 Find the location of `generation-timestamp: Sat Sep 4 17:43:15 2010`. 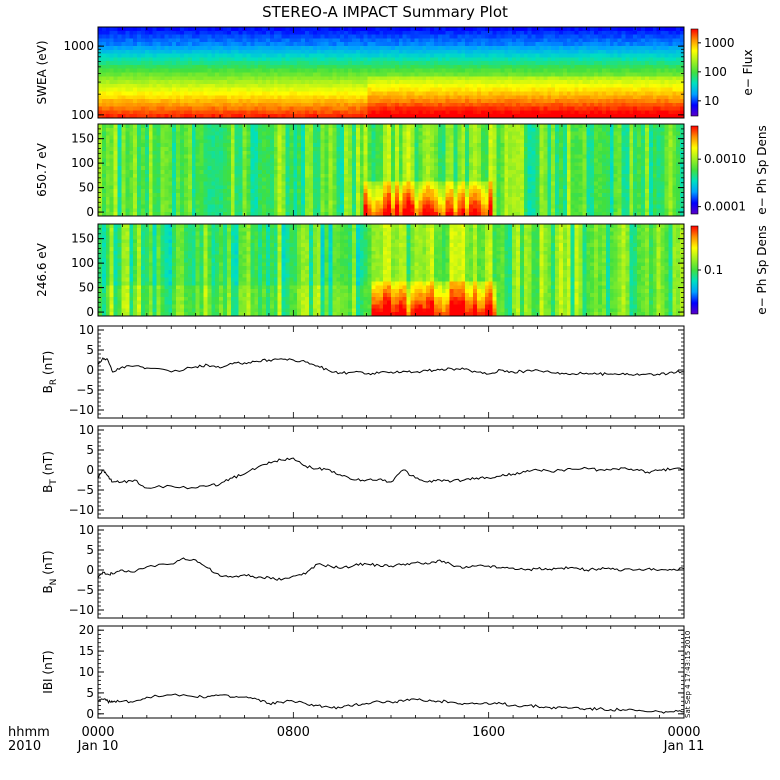

generation-timestamp: Sat Sep 4 17:43:15 2010 is located at coordinates (688, 674).